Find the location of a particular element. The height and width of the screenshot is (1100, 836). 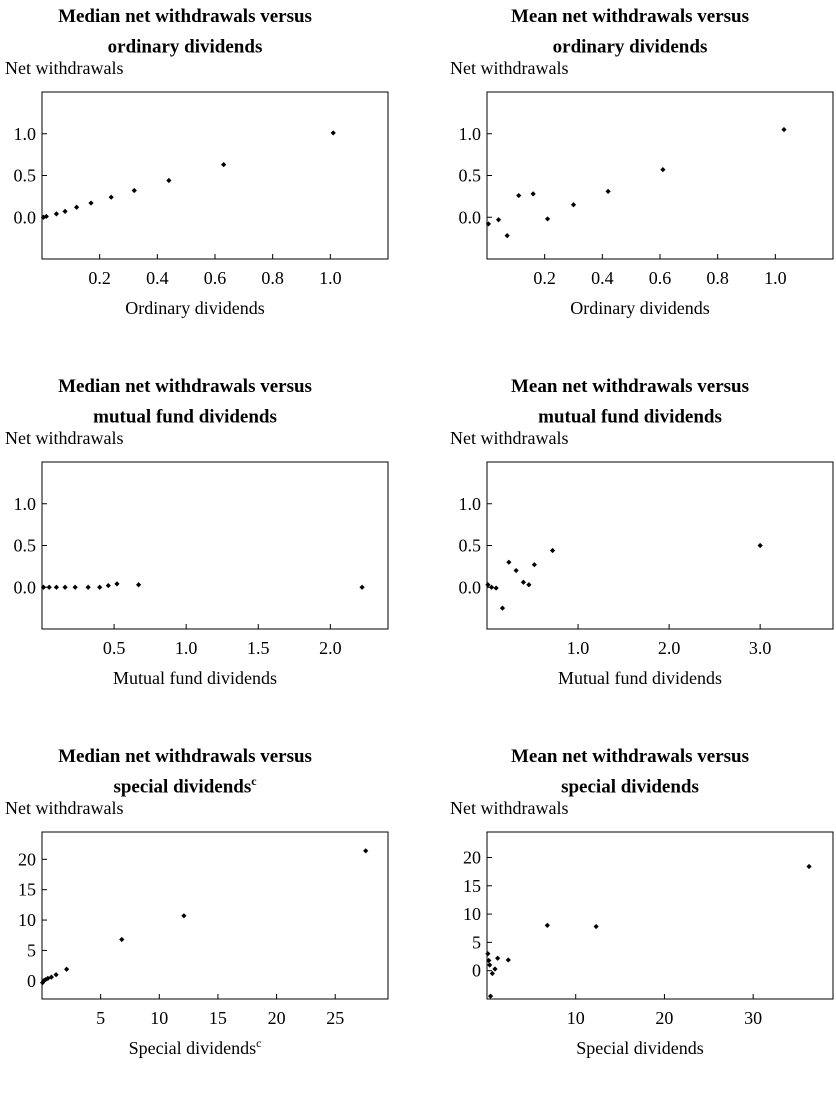

y-tick-label: 10 is located at coordinates (472, 914).